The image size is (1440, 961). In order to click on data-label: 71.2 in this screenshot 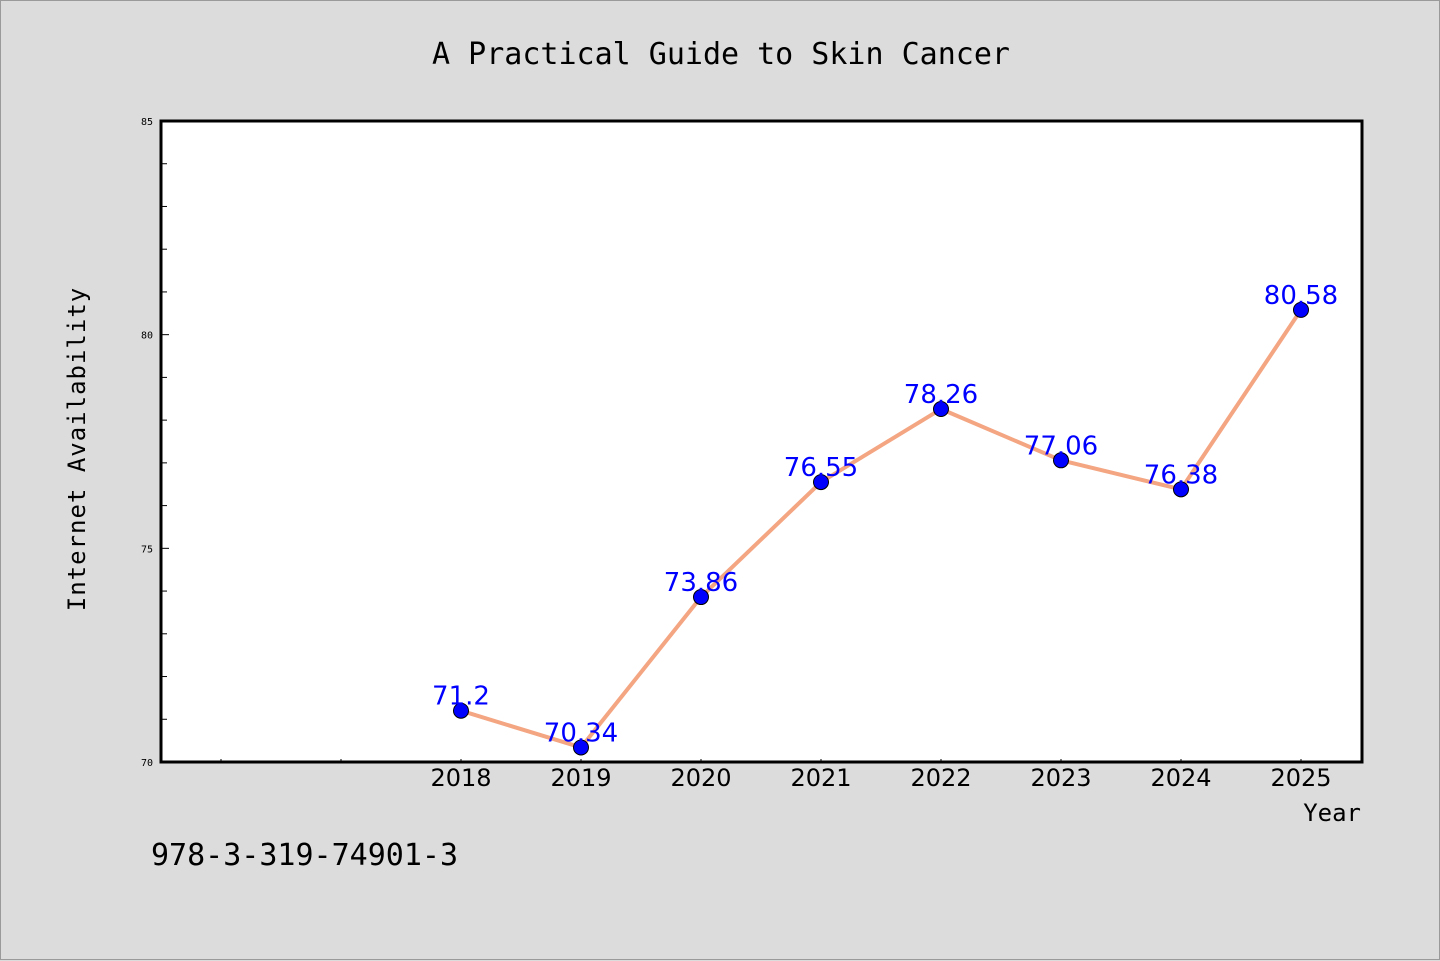, I will do `click(461, 697)`.